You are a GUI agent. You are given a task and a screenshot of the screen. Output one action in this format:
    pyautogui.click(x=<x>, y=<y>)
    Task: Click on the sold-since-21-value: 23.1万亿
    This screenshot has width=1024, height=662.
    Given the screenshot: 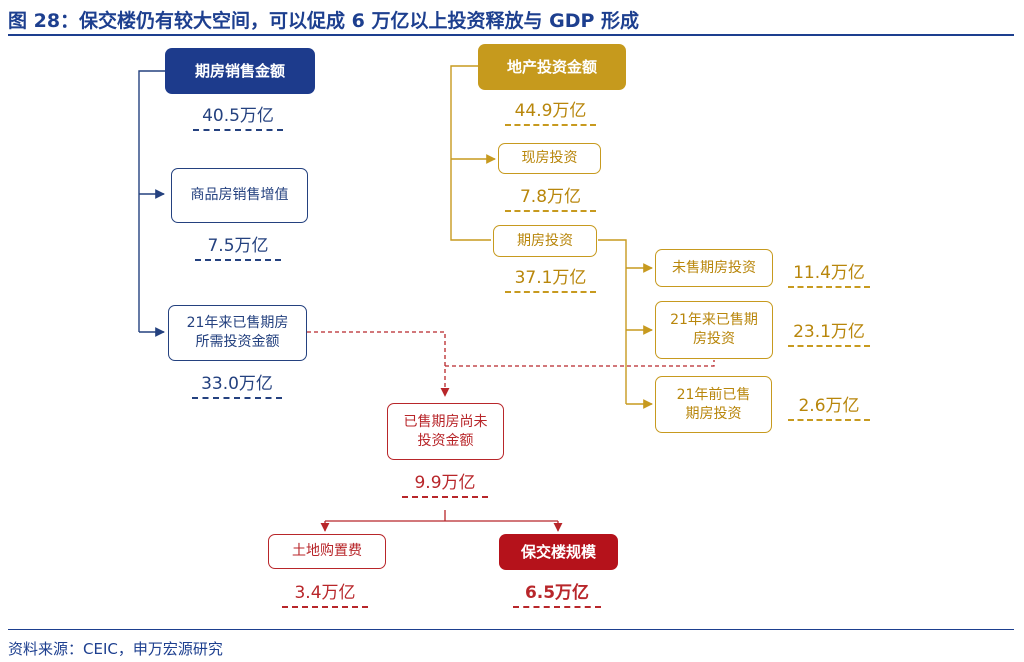 What is the action you would take?
    pyautogui.click(x=829, y=332)
    